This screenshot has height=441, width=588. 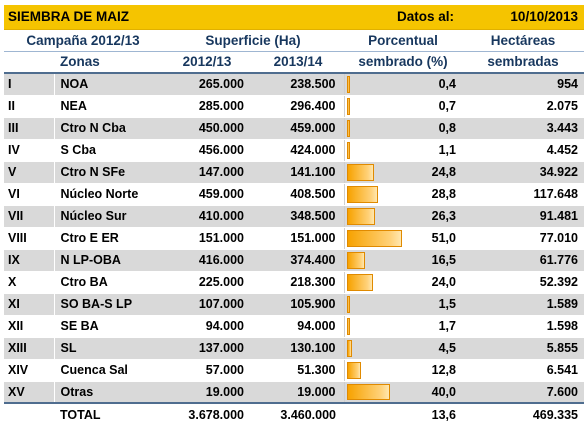 What do you see at coordinates (298, 62) in the screenshot?
I see `year2-header: 2013/14` at bounding box center [298, 62].